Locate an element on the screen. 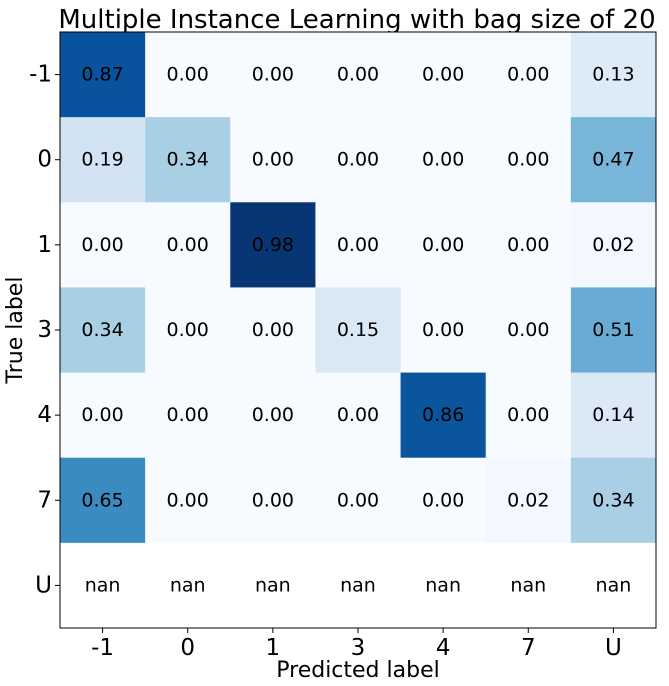  cell-value-label: 0.86 is located at coordinates (443, 415).